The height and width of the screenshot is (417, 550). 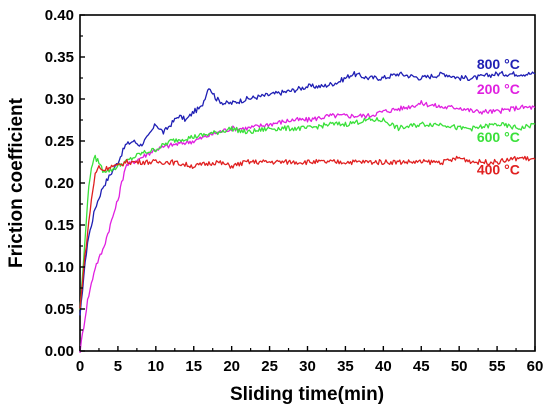 I want to click on y-axis-title: Friction coefficient, so click(x=16, y=182).